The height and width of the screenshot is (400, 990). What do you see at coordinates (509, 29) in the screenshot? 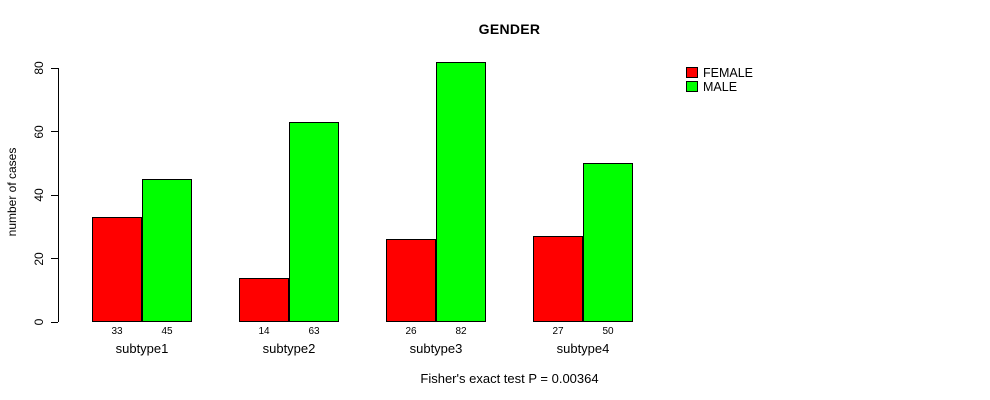
I see `chart-title: GENDER` at bounding box center [509, 29].